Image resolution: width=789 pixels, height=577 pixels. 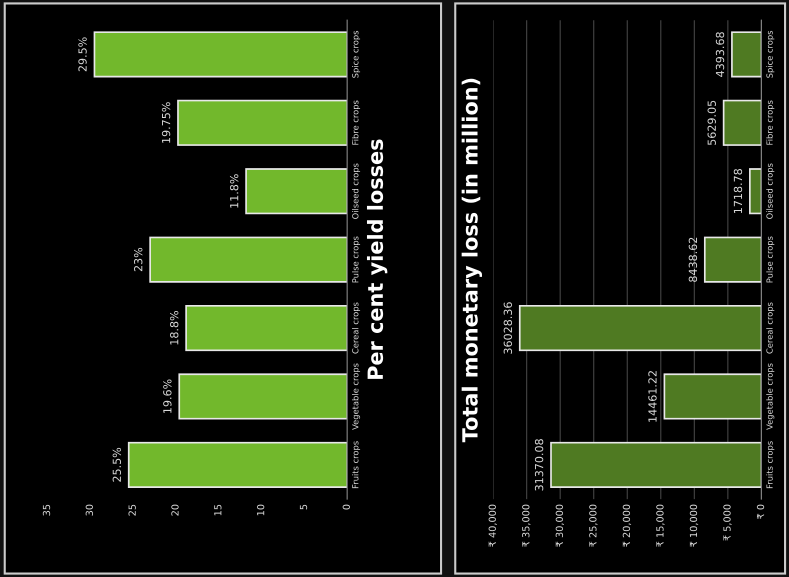 I want to click on data-label: 5629.05, so click(x=712, y=122).